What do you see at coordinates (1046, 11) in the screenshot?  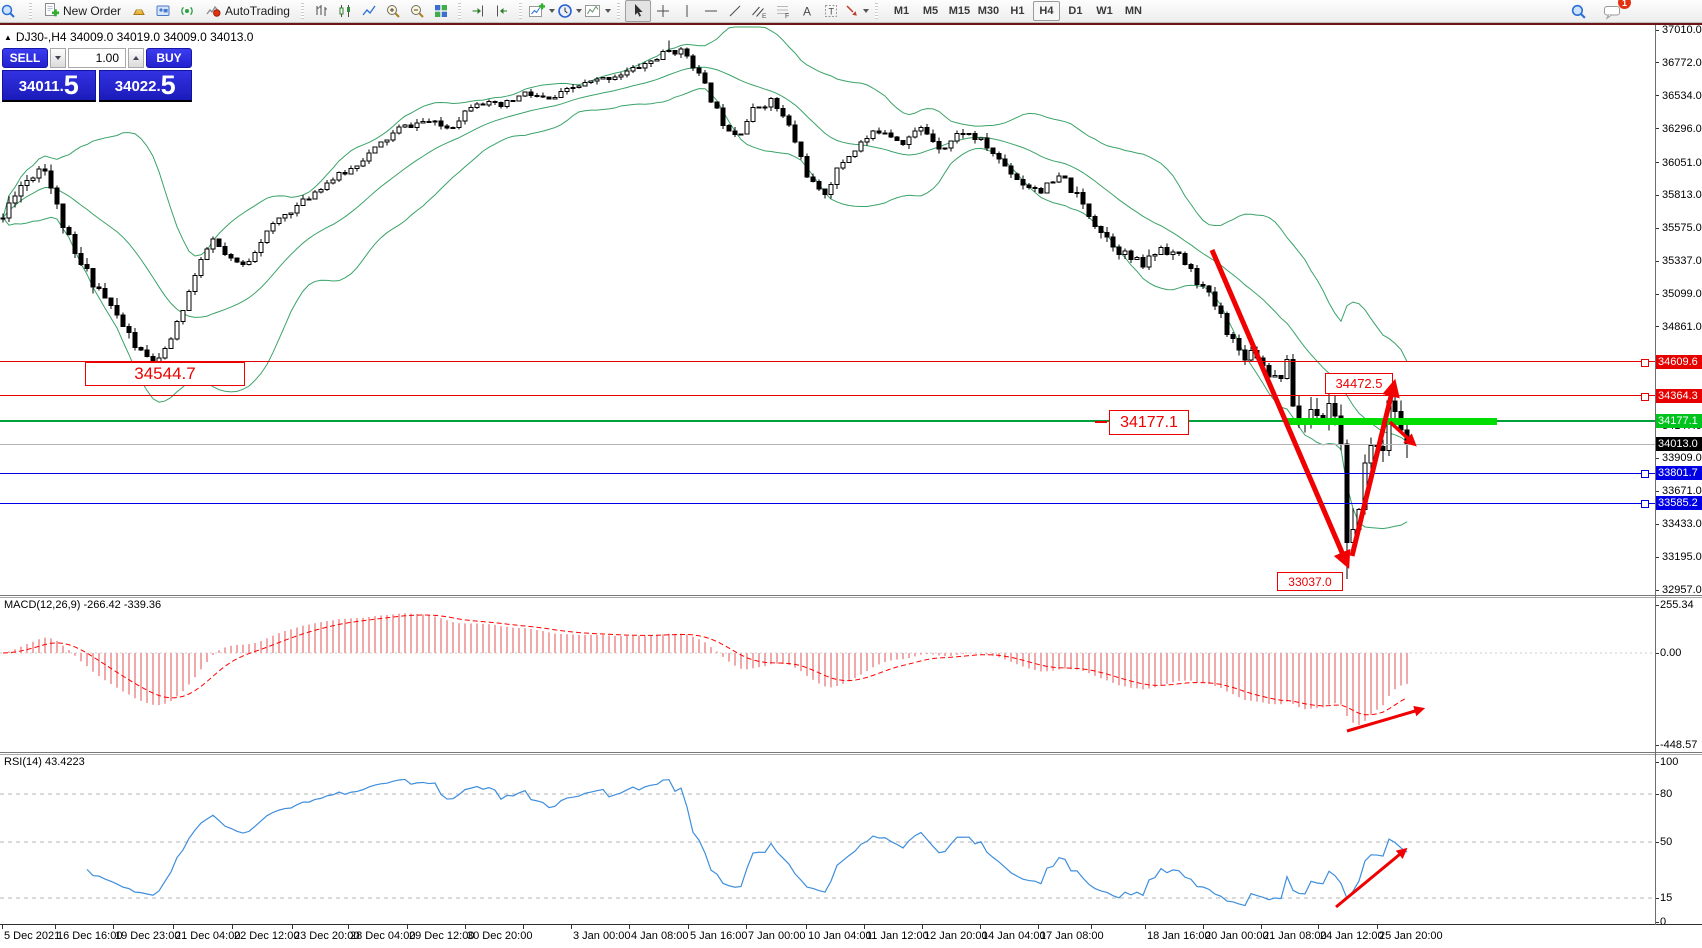 I see `timeframe-h4: H4` at bounding box center [1046, 11].